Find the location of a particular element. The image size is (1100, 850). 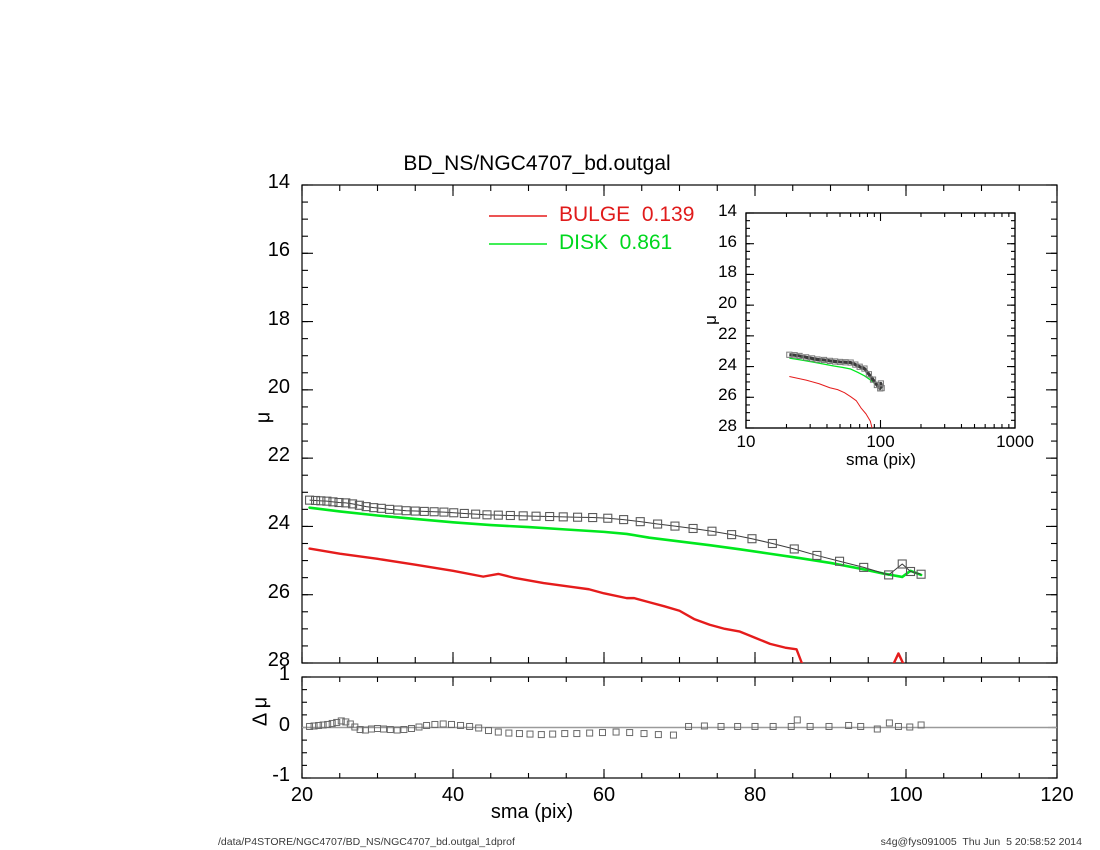

legend-item-bulge: BULGE 0.139 is located at coordinates (627, 214).